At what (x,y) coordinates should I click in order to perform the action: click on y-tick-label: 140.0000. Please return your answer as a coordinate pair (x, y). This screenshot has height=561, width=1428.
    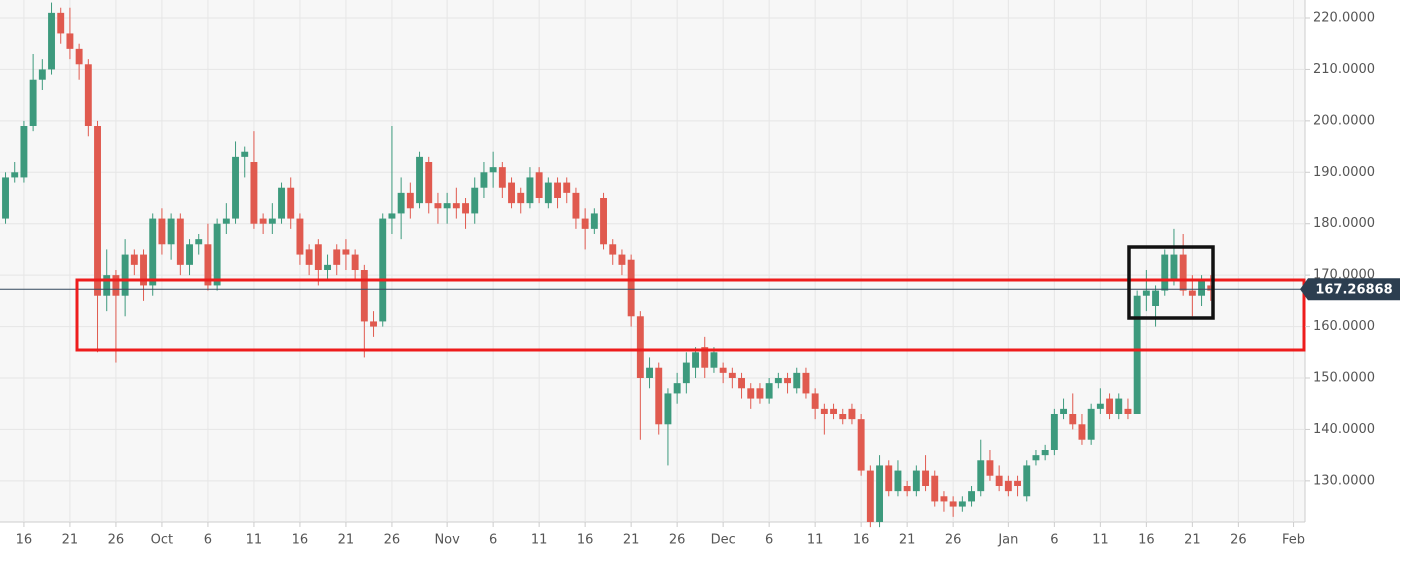
    Looking at the image, I should click on (1344, 429).